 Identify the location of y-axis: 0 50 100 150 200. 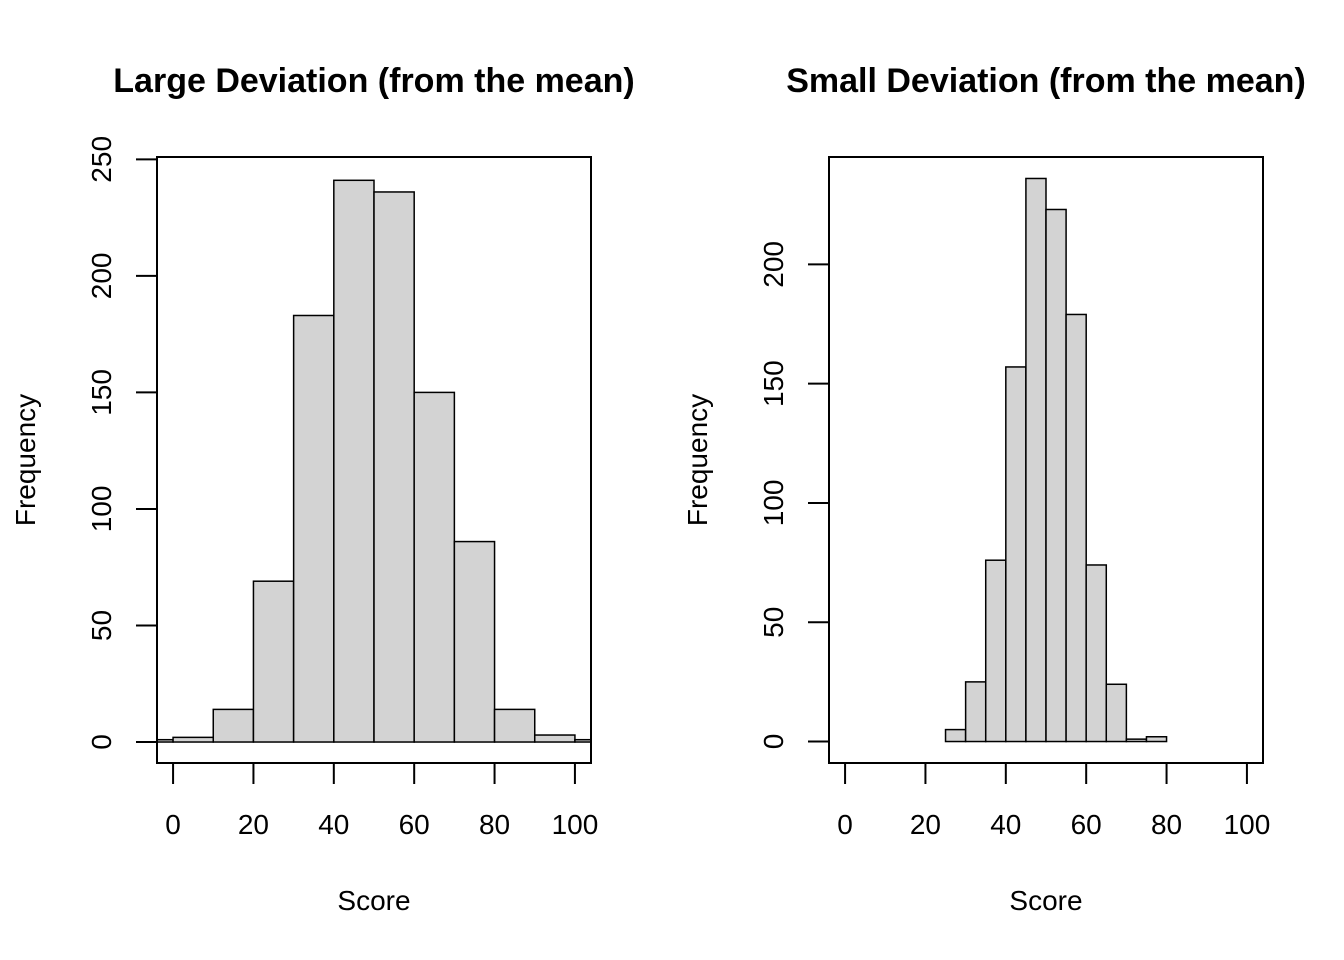
(794, 495).